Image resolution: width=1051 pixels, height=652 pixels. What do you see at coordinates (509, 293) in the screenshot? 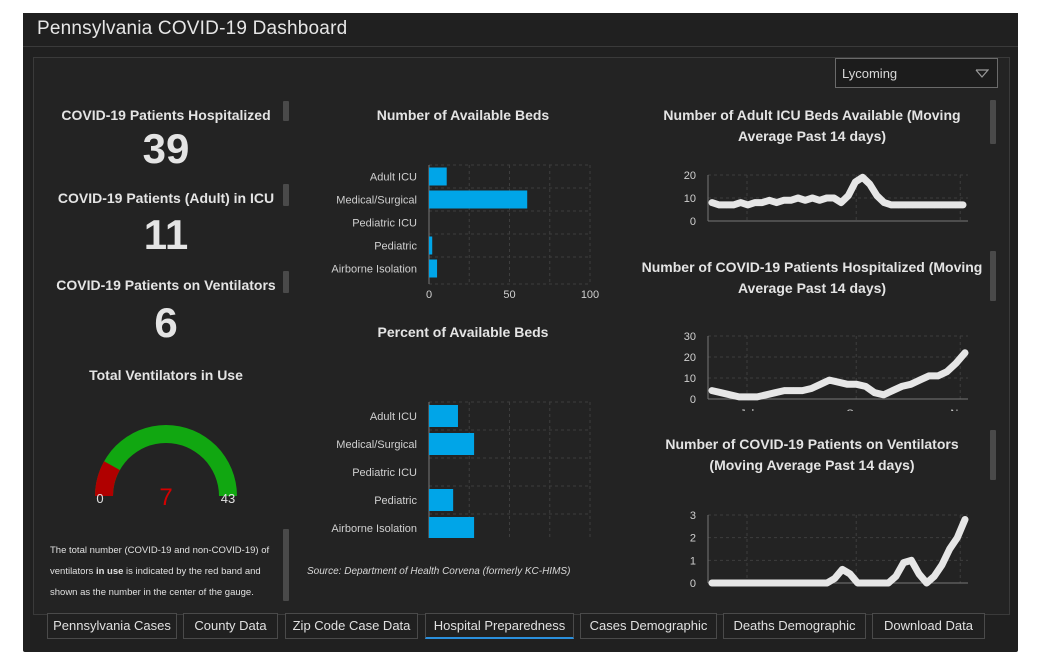
I see `tick-label: 50` at bounding box center [509, 293].